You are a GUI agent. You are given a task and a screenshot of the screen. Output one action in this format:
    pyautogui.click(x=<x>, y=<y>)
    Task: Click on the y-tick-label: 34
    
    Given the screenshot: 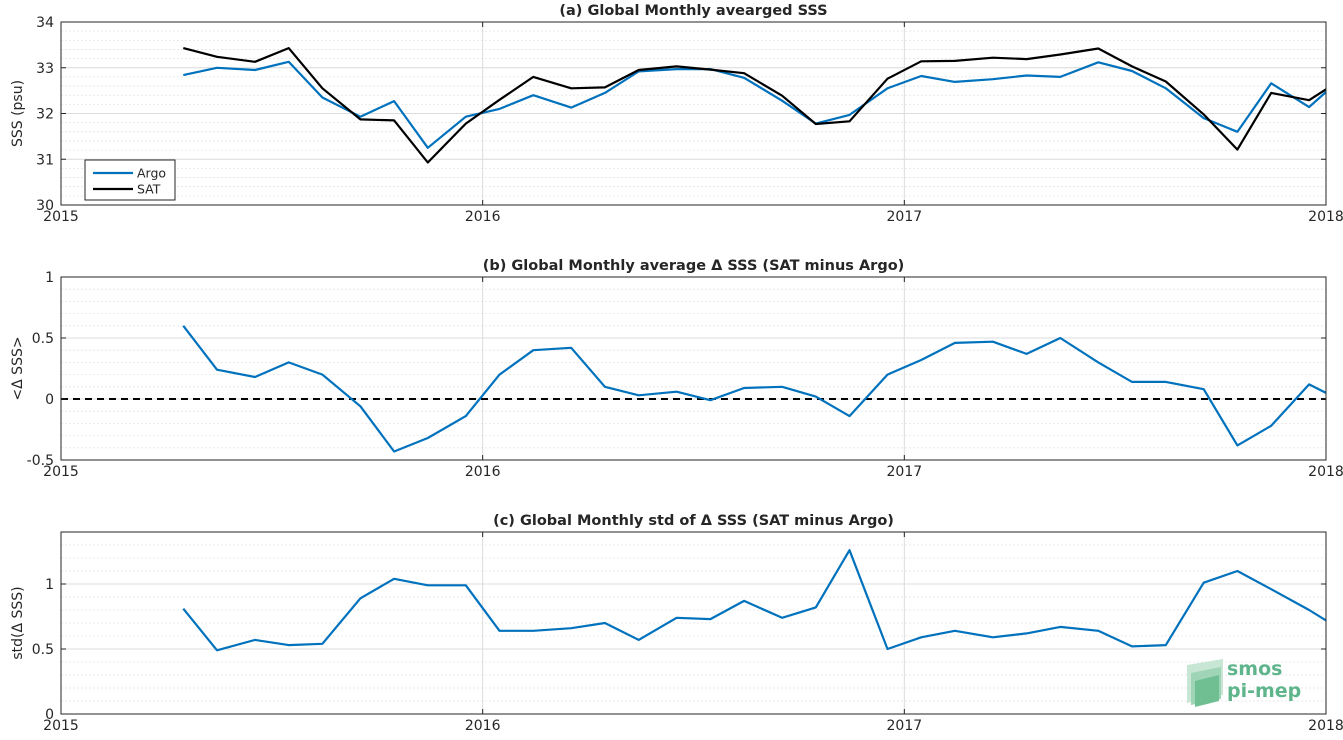 What is the action you would take?
    pyautogui.click(x=45, y=23)
    